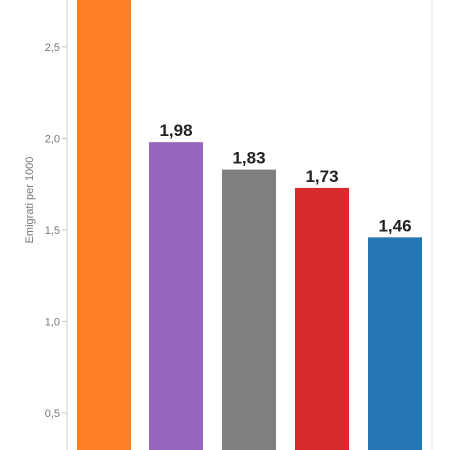 The height and width of the screenshot is (450, 450). Describe the element at coordinates (52, 323) in the screenshot. I see `y-tick-label: 1,0` at that location.